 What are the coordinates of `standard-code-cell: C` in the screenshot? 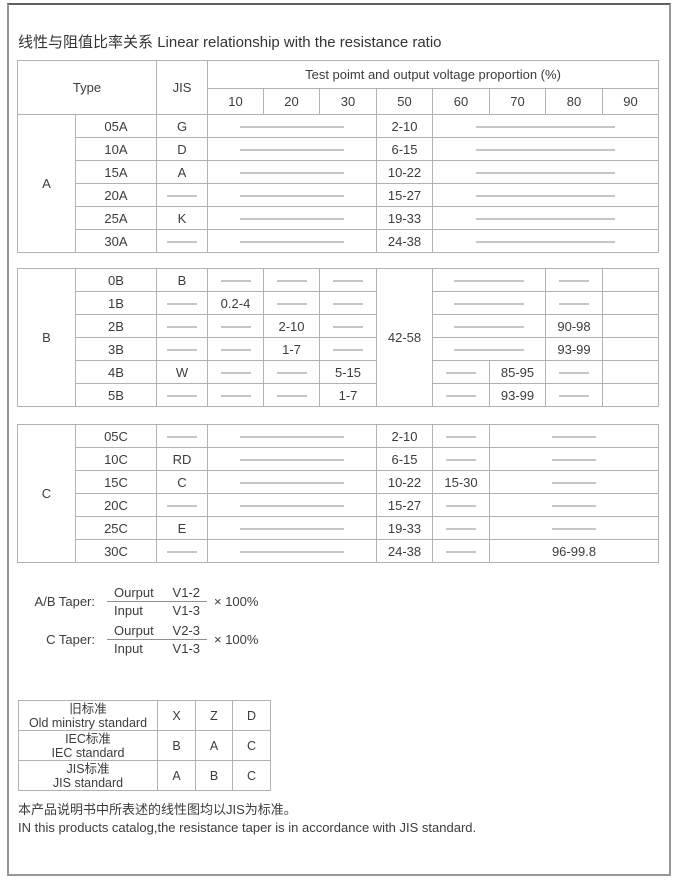 It's located at (251, 775).